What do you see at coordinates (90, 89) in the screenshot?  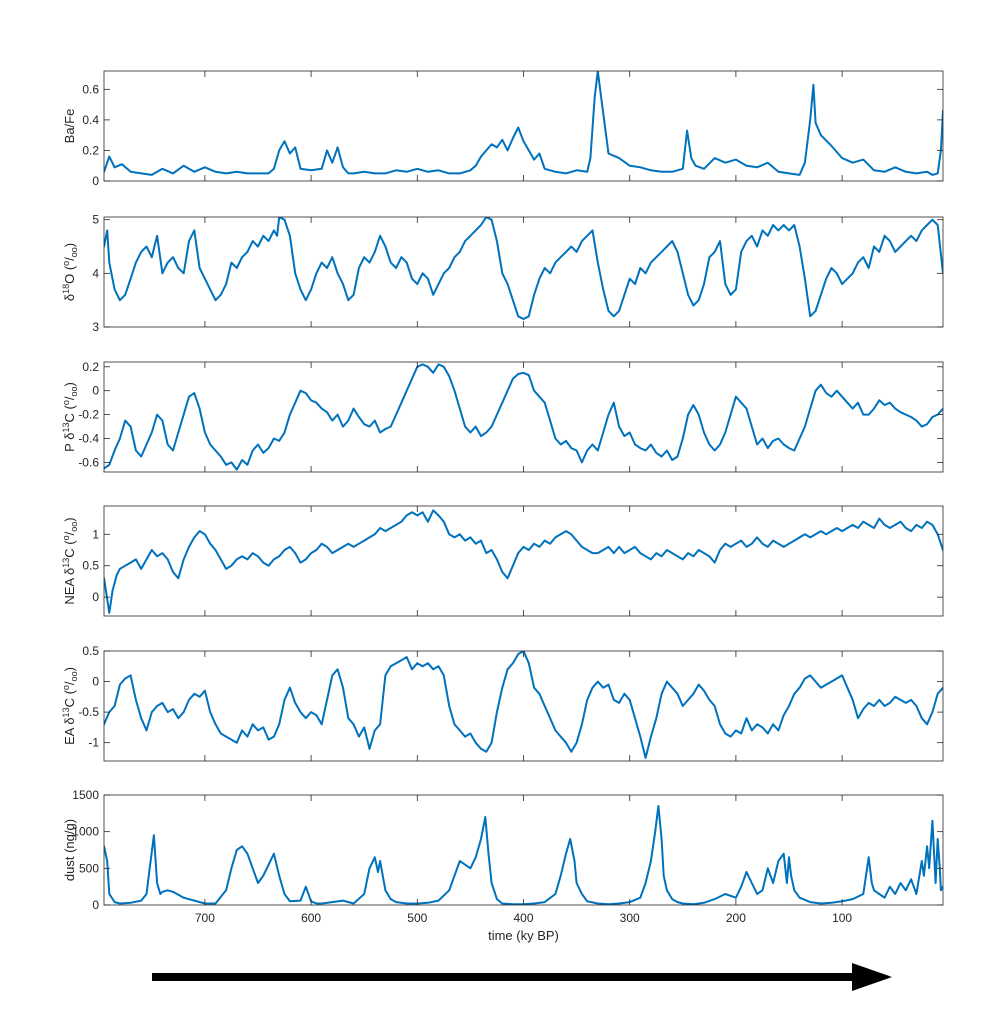 I see `y-tick-label: 0.6` at bounding box center [90, 89].